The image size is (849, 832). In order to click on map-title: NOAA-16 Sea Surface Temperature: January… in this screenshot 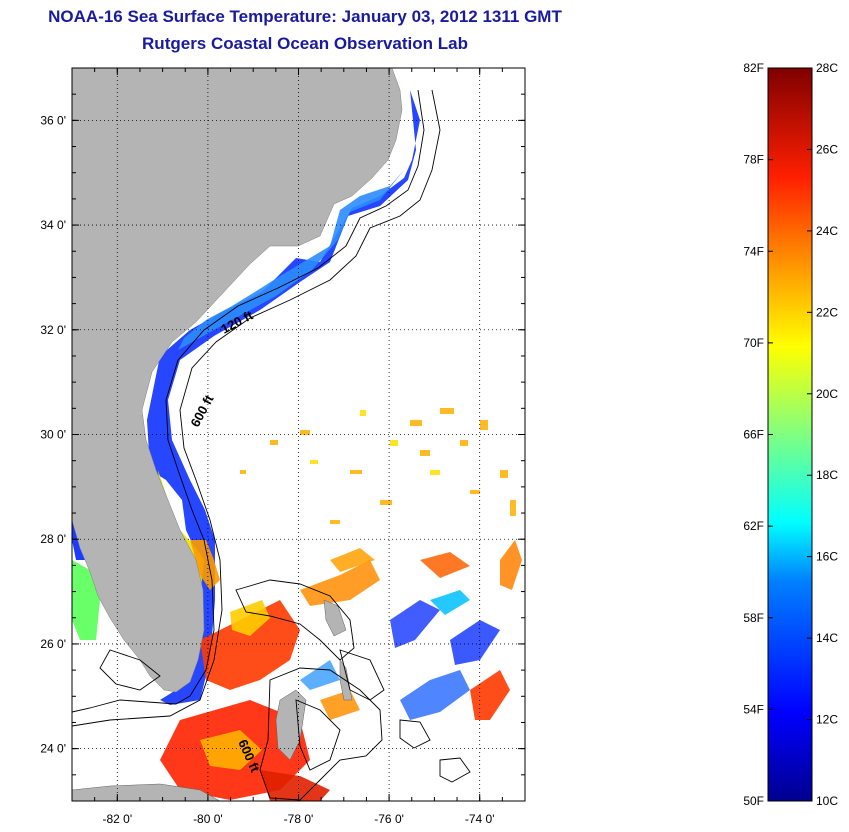, I will do `click(305, 16)`.